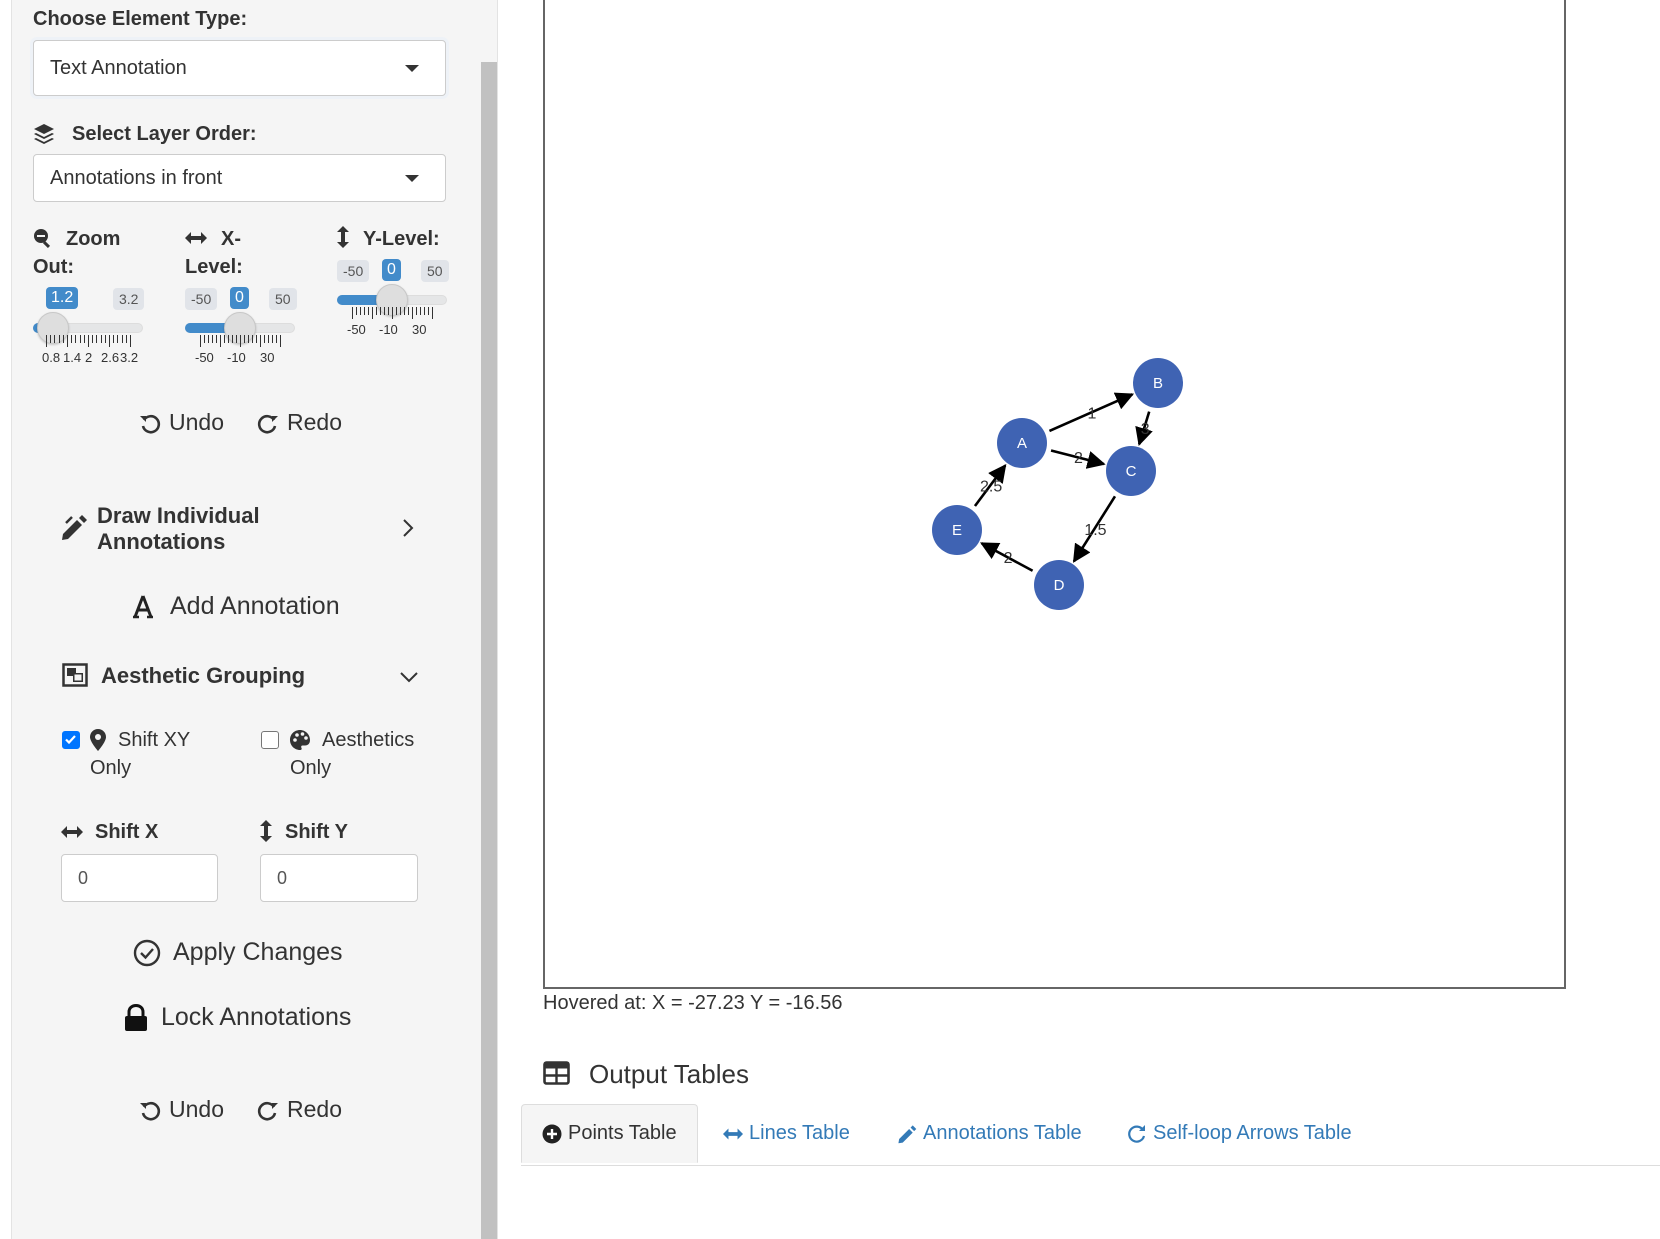 The height and width of the screenshot is (1239, 1660). What do you see at coordinates (435, 271) in the screenshot?
I see `y-level-max-badge: 50` at bounding box center [435, 271].